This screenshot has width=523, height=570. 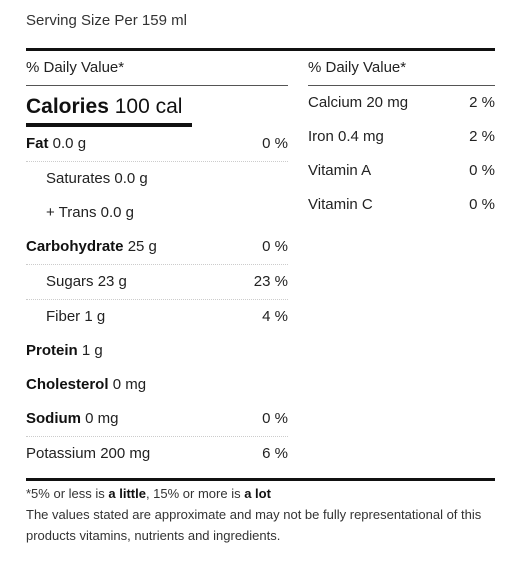 What do you see at coordinates (270, 281) in the screenshot?
I see `nutrient-percent: 23 %` at bounding box center [270, 281].